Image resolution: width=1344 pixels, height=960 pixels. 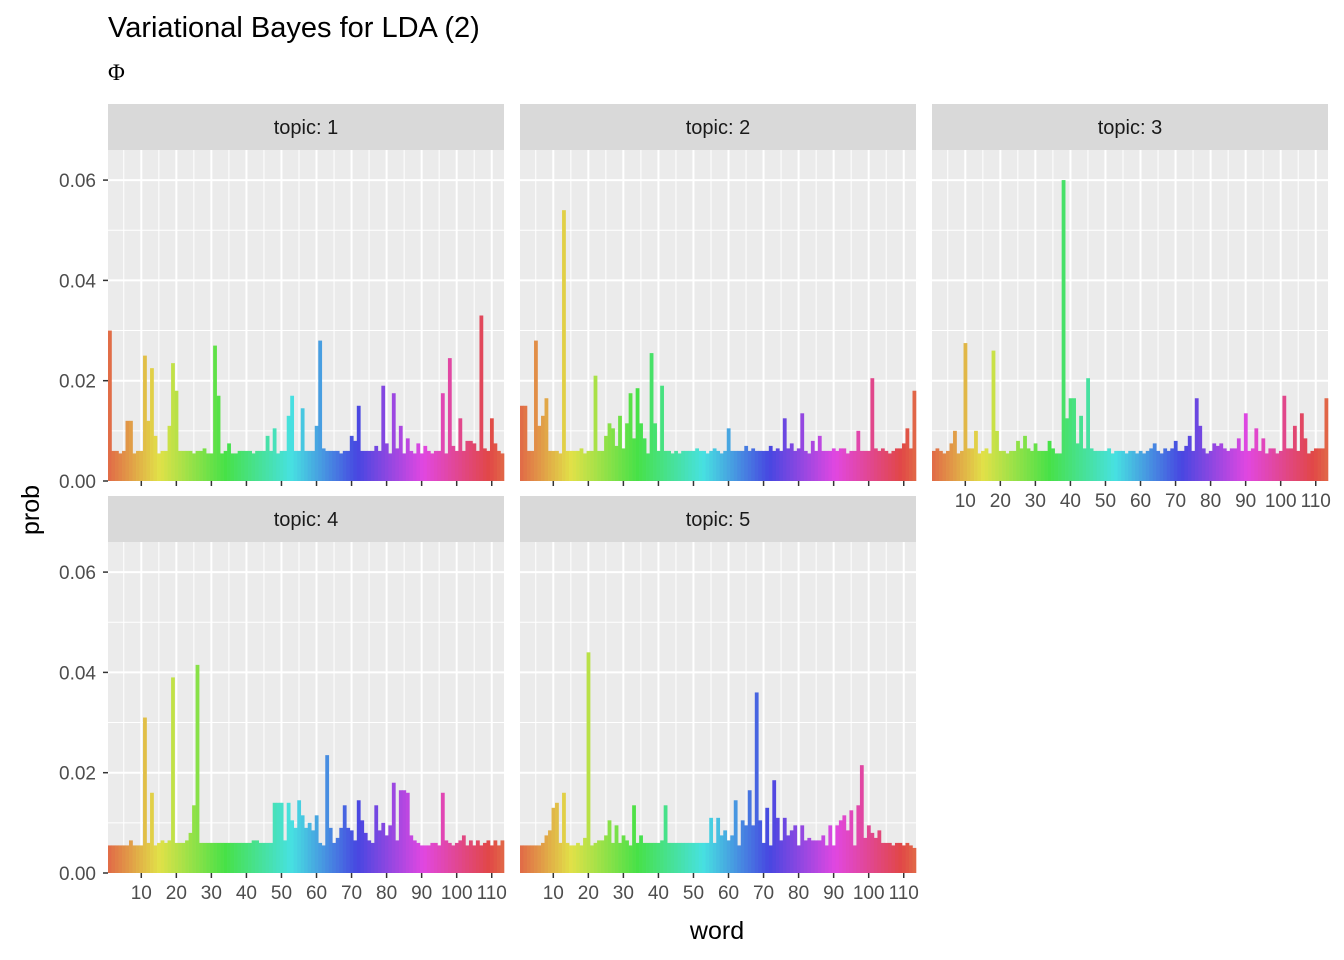 What do you see at coordinates (716, 931) in the screenshot?
I see `x-axis-title: word` at bounding box center [716, 931].